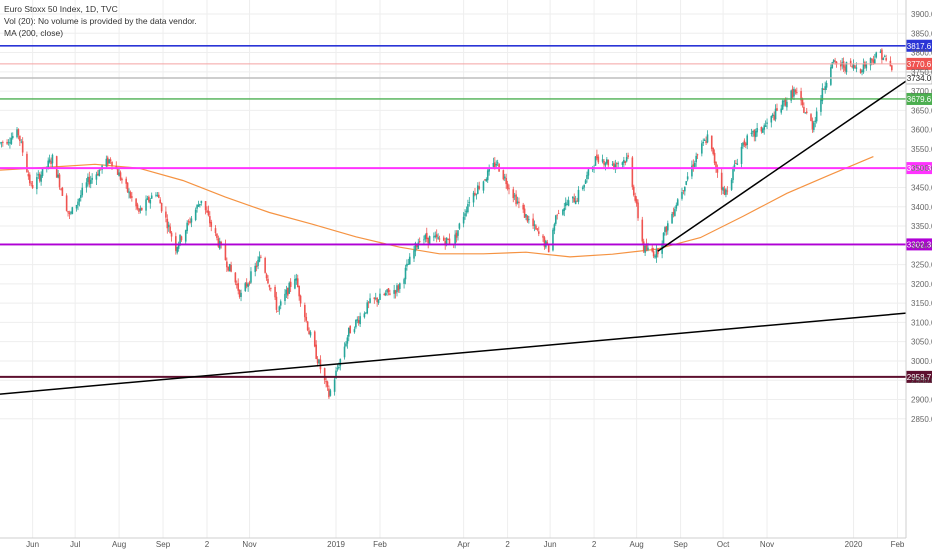 Image resolution: width=932 pixels, height=550 pixels. What do you see at coordinates (919, 98) in the screenshot?
I see `level-label-bg` at bounding box center [919, 98].